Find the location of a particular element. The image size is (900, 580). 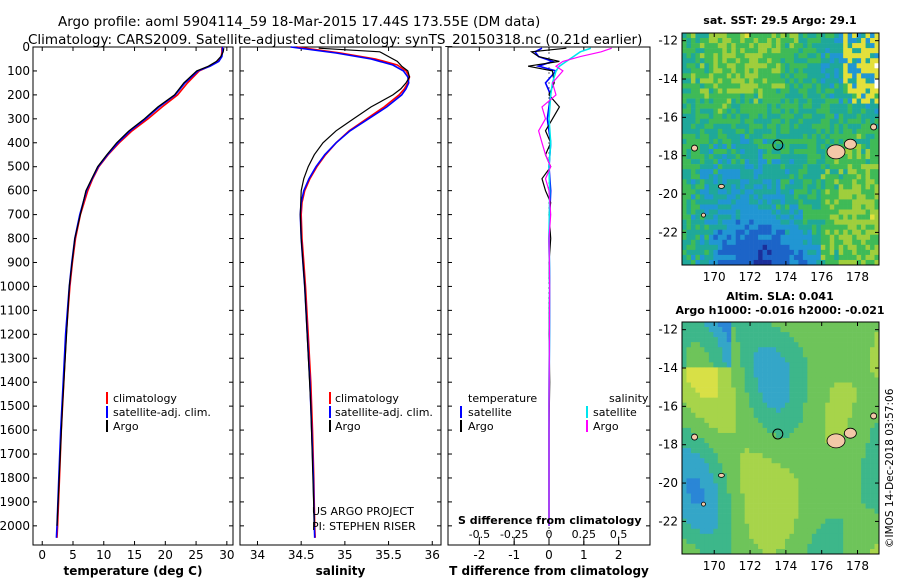

lat-tick-label: -16 is located at coordinates (668, 117).